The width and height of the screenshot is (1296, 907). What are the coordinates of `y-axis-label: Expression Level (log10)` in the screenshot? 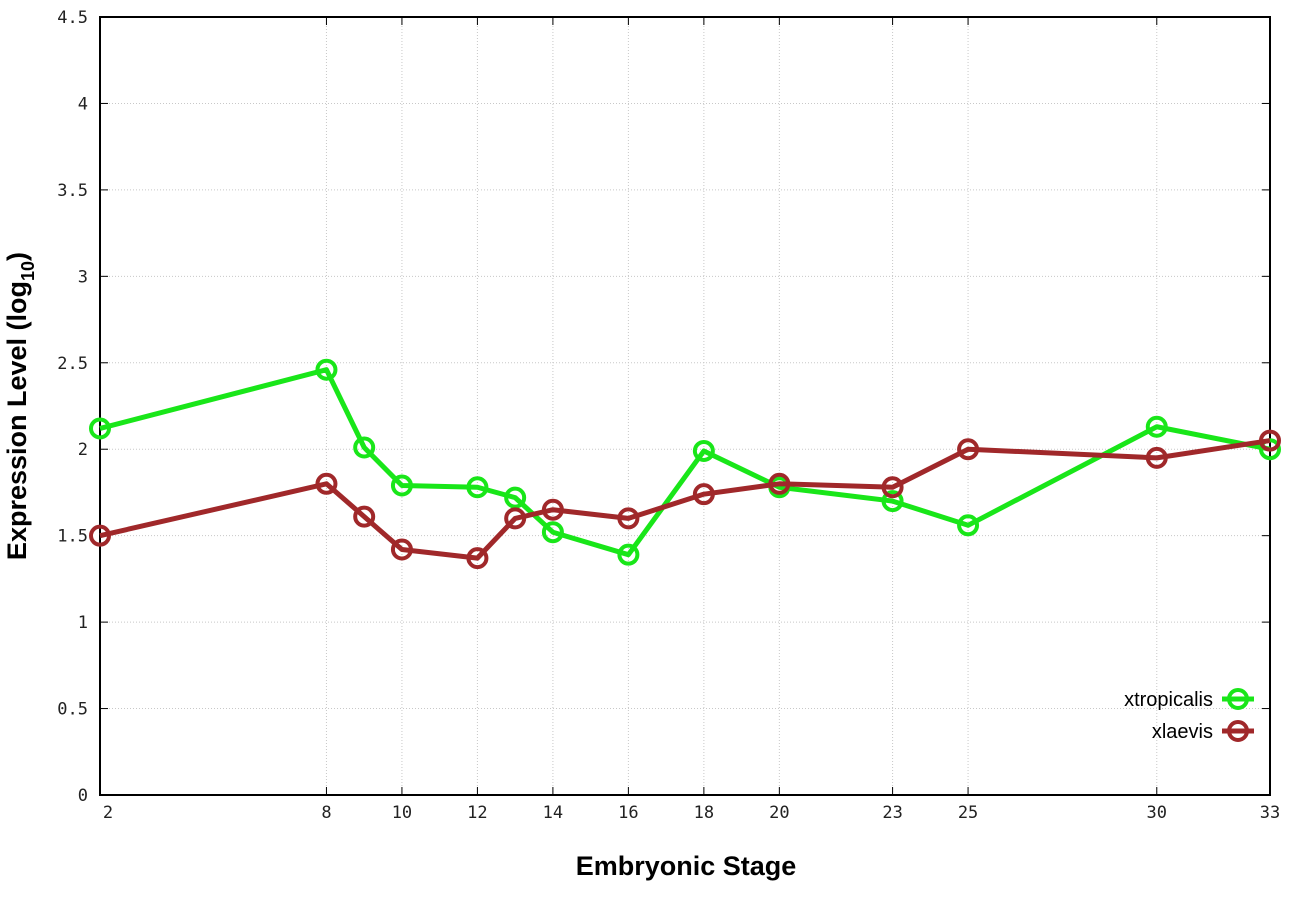 It's located at (20, 406).